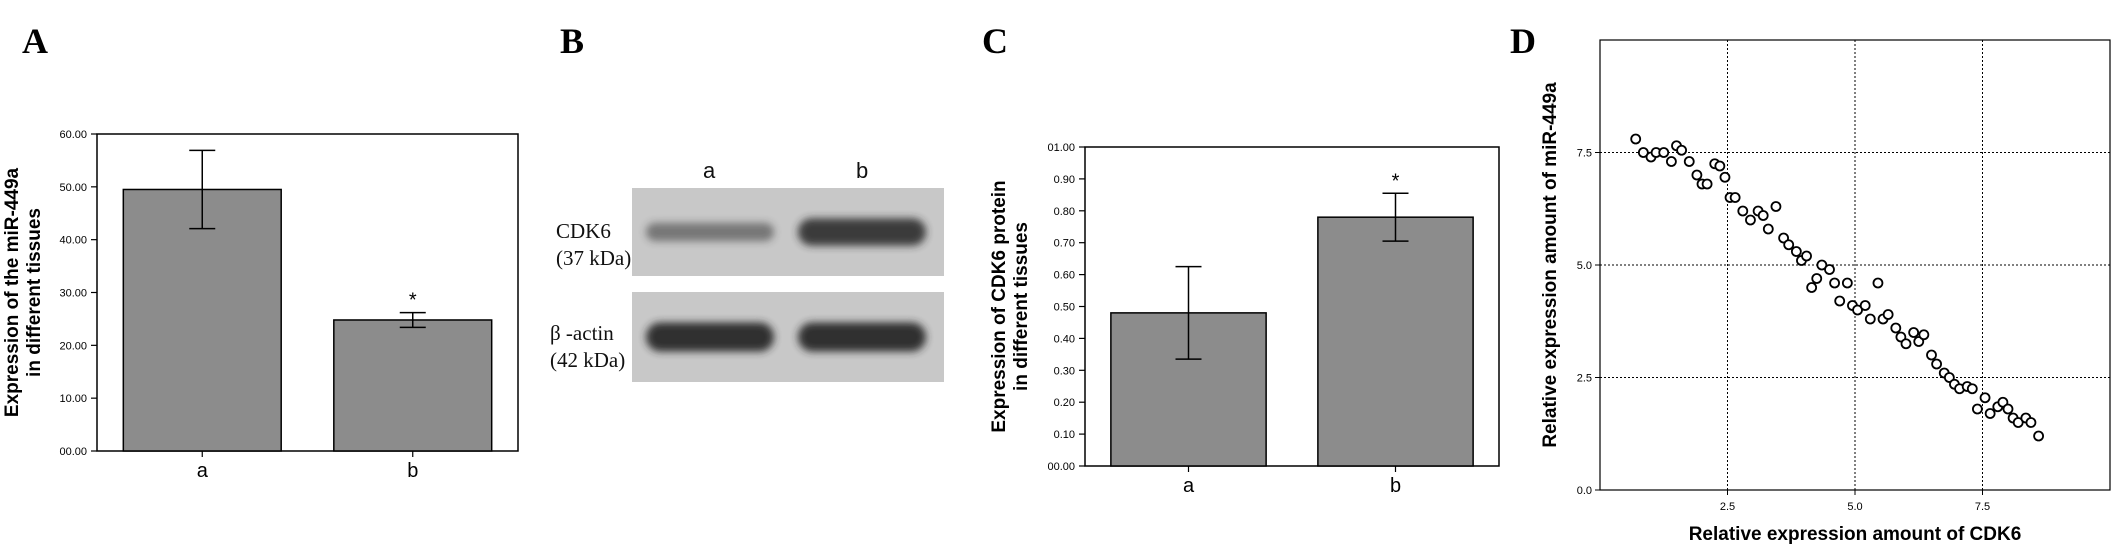 The image size is (2126, 555). What do you see at coordinates (1982, 507) in the screenshot?
I see `x-tick-label: 7.5` at bounding box center [1982, 507].